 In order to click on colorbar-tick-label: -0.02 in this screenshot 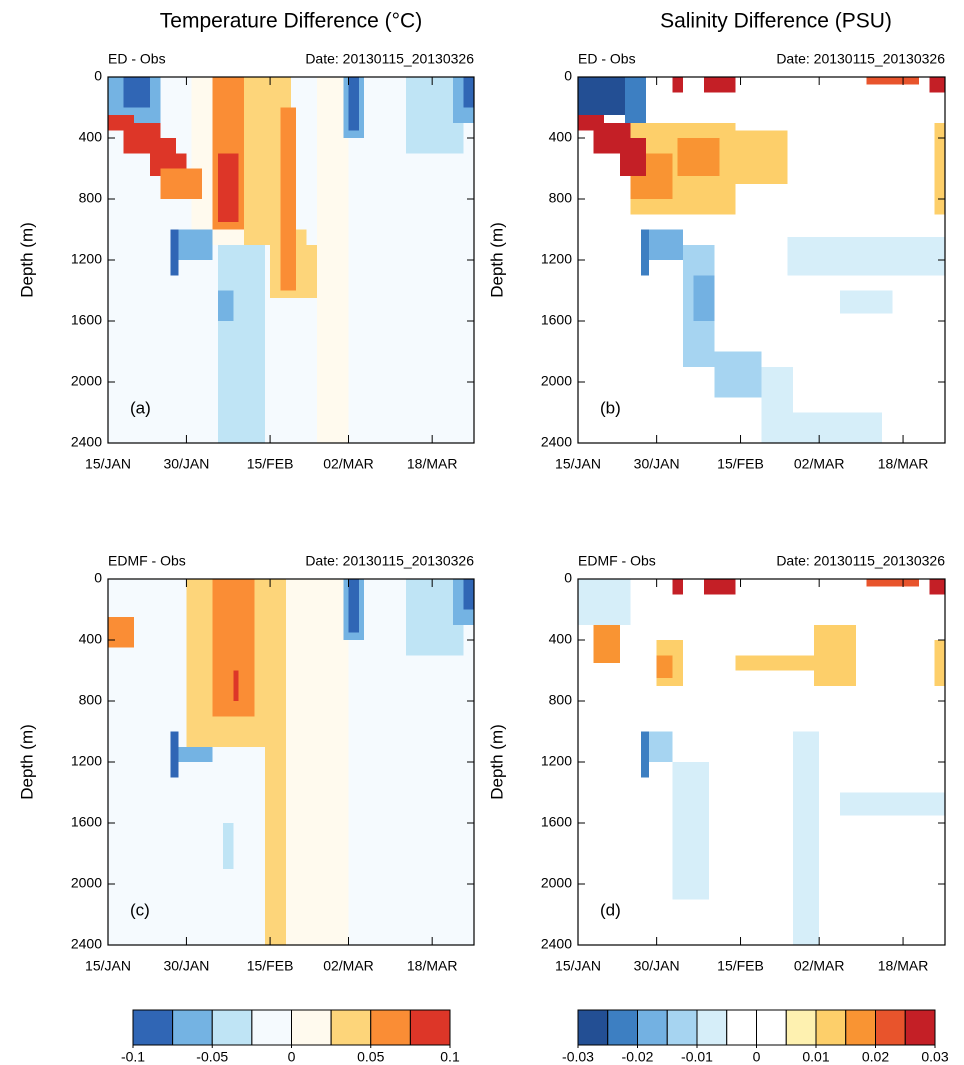, I will do `click(638, 1057)`.